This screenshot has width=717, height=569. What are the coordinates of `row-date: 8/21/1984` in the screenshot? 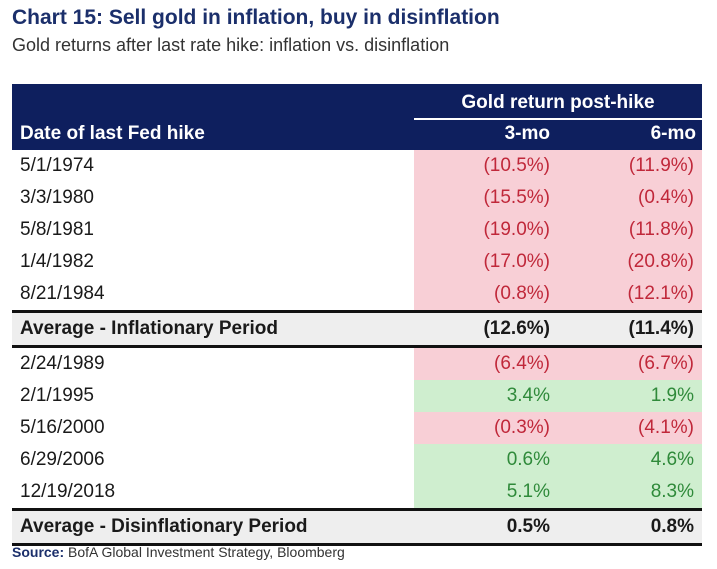 It's located at (62, 293).